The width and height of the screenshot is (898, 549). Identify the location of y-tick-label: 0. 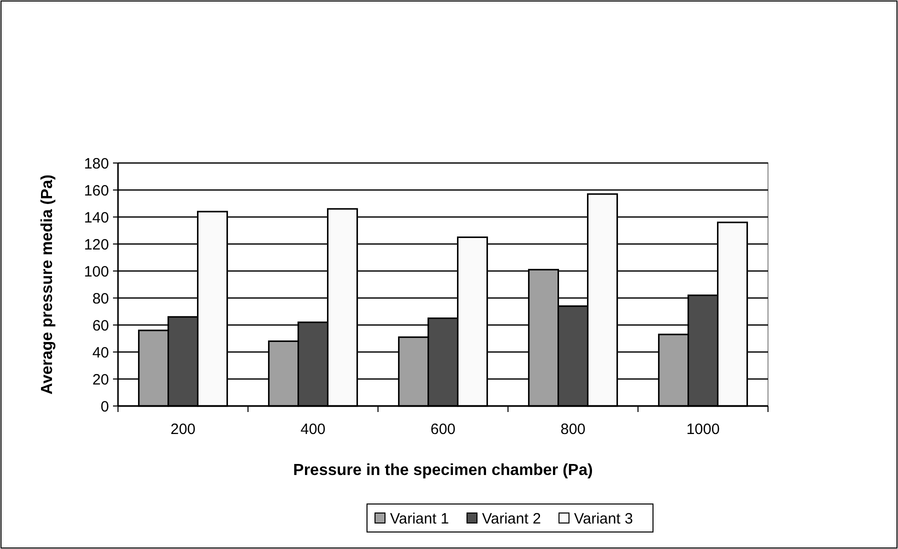
(104, 407).